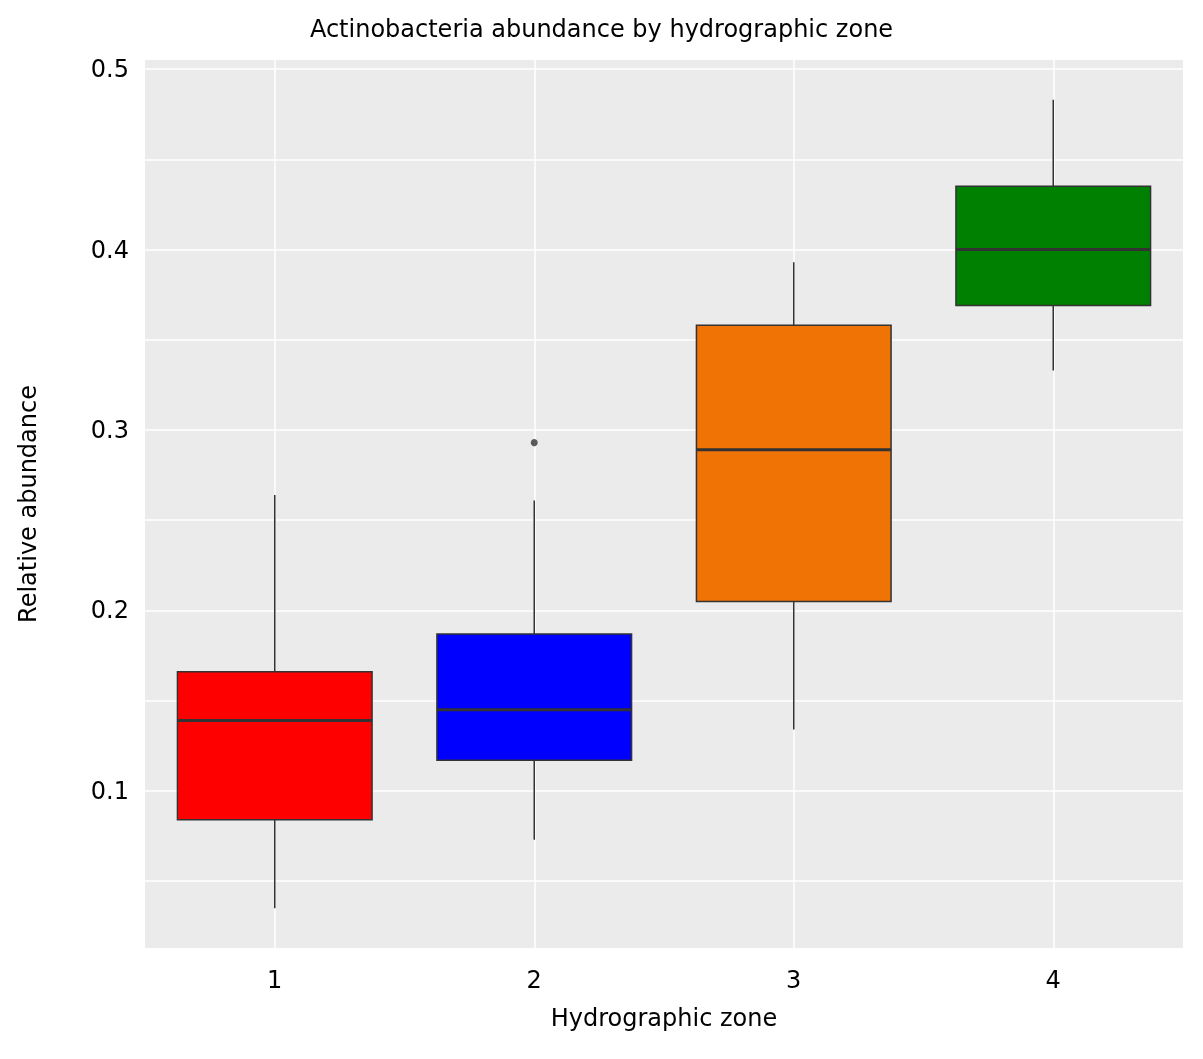  I want to click on chart-title: Actinobacteria abundance by hydrographic zone, so click(601, 29).